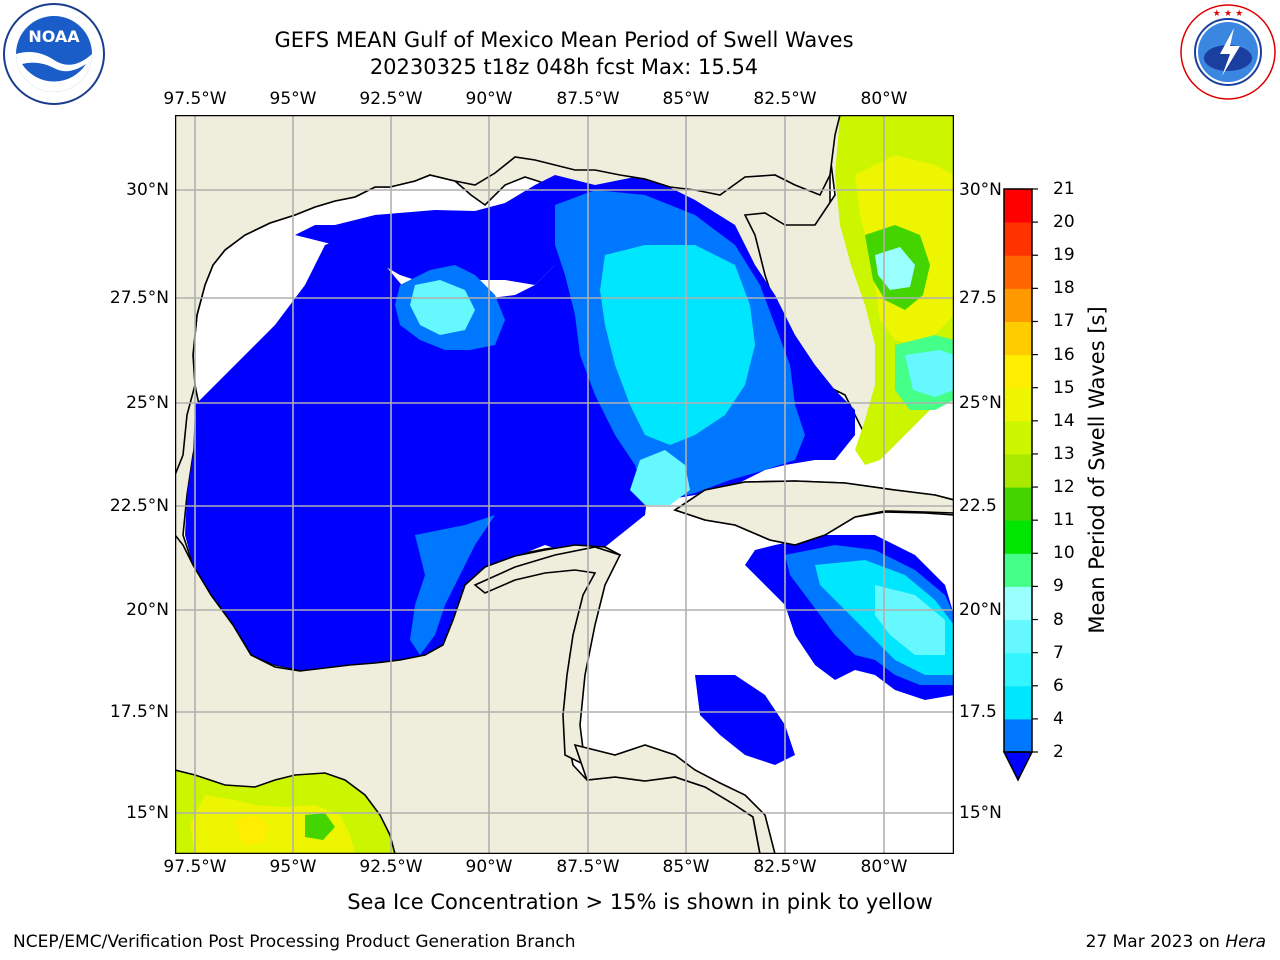 The width and height of the screenshot is (1280, 960). What do you see at coordinates (1064, 453) in the screenshot?
I see `colorbar-tick: 13` at bounding box center [1064, 453].